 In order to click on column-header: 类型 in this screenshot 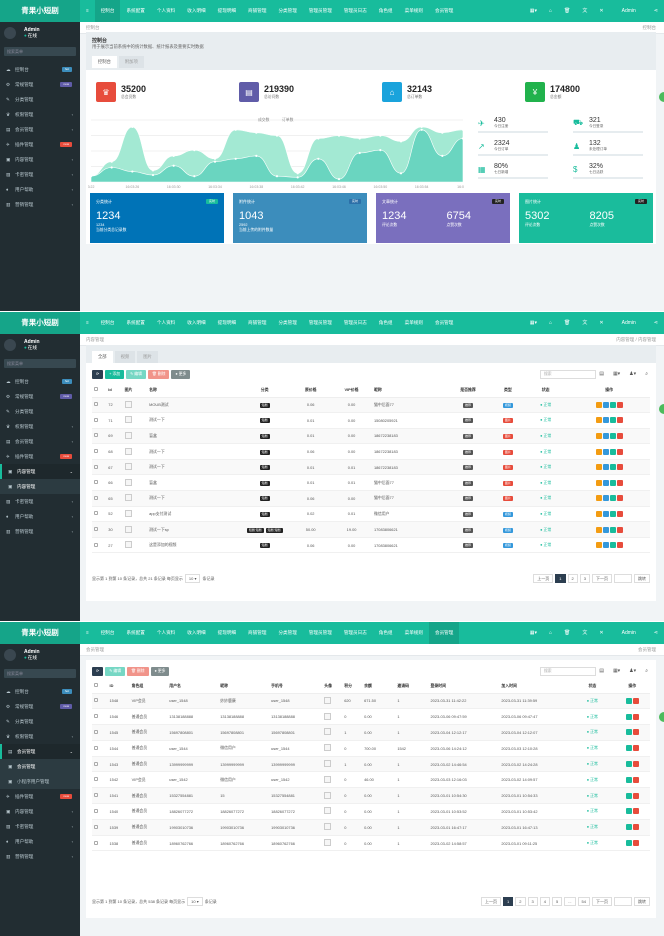, I will do `click(508, 390)`.